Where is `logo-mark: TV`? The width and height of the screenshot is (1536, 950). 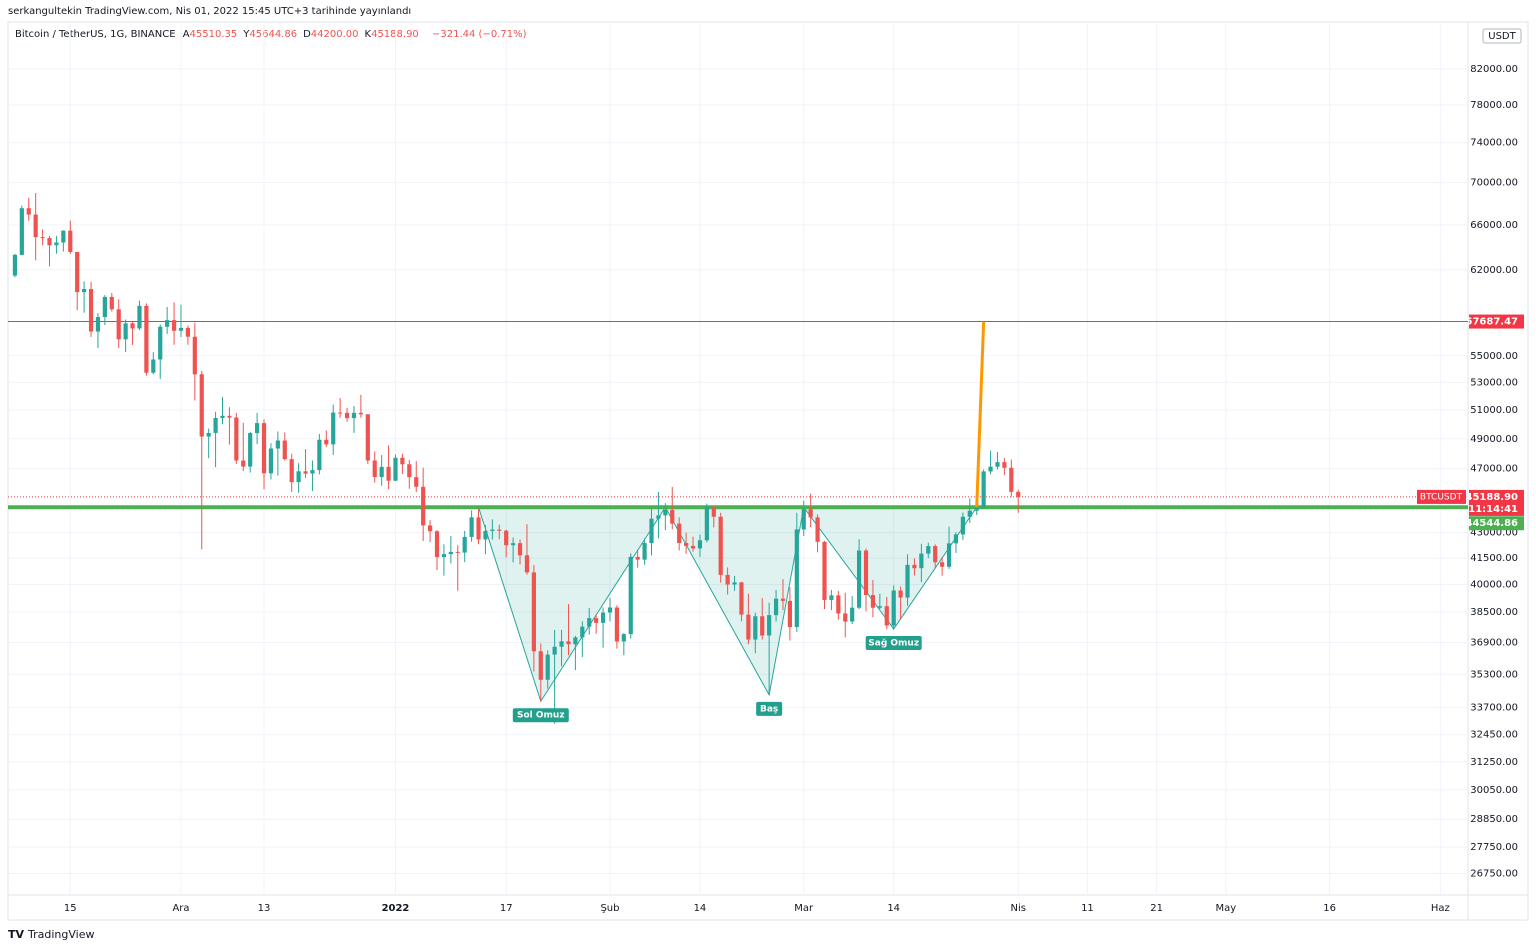
logo-mark: TV is located at coordinates (16, 934).